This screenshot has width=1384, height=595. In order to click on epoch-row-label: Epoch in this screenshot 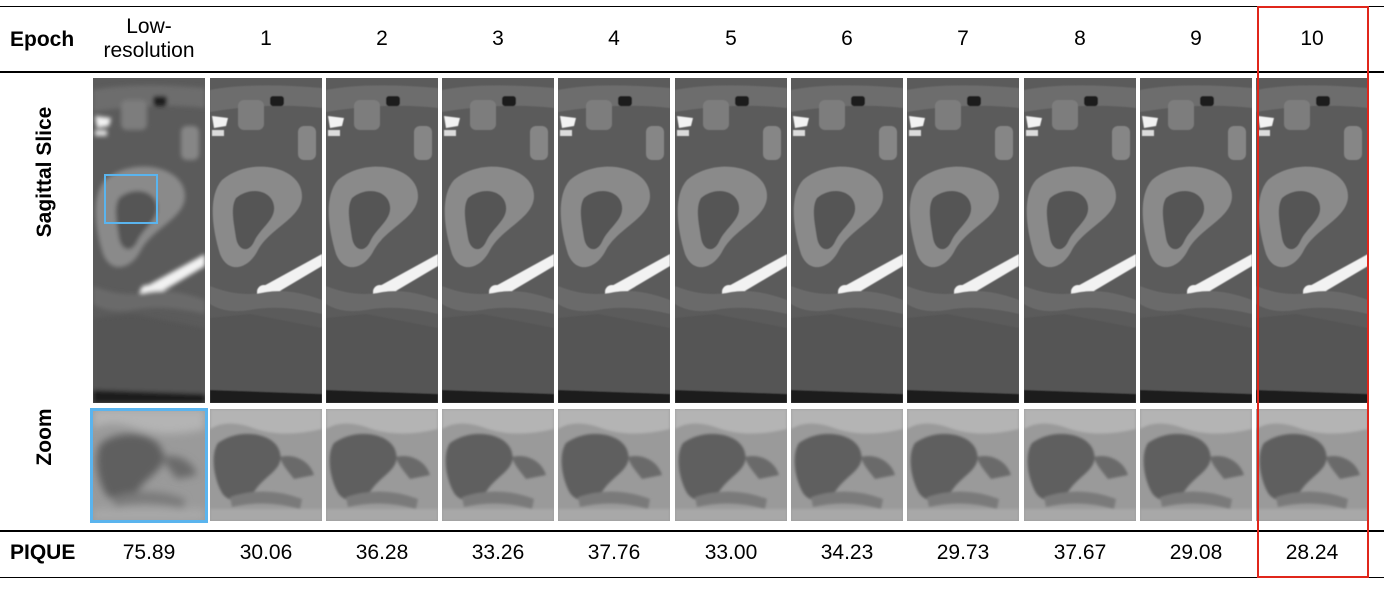, I will do `click(42, 39)`.